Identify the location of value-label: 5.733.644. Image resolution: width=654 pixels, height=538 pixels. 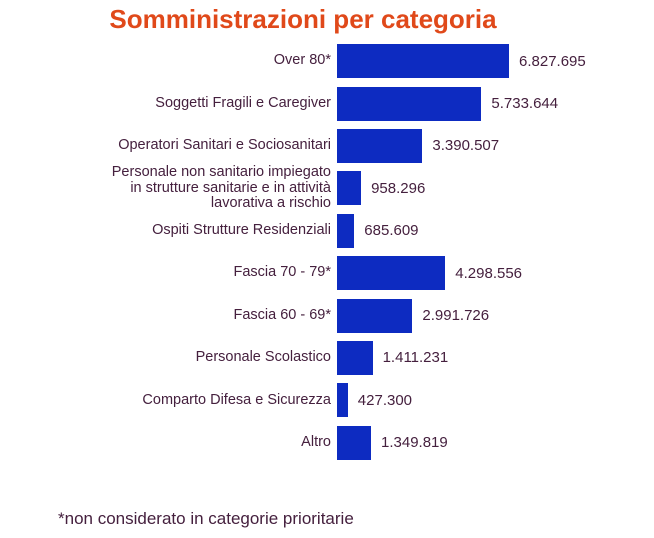
(525, 104).